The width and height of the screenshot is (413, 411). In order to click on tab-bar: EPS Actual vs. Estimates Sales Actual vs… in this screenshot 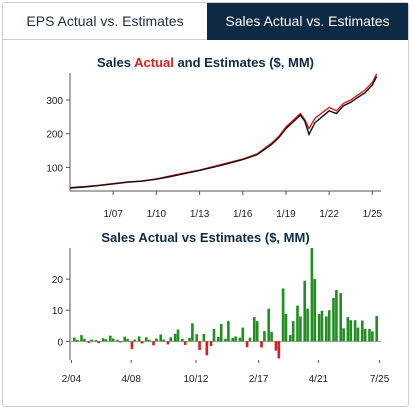, I will do `click(205, 21)`.